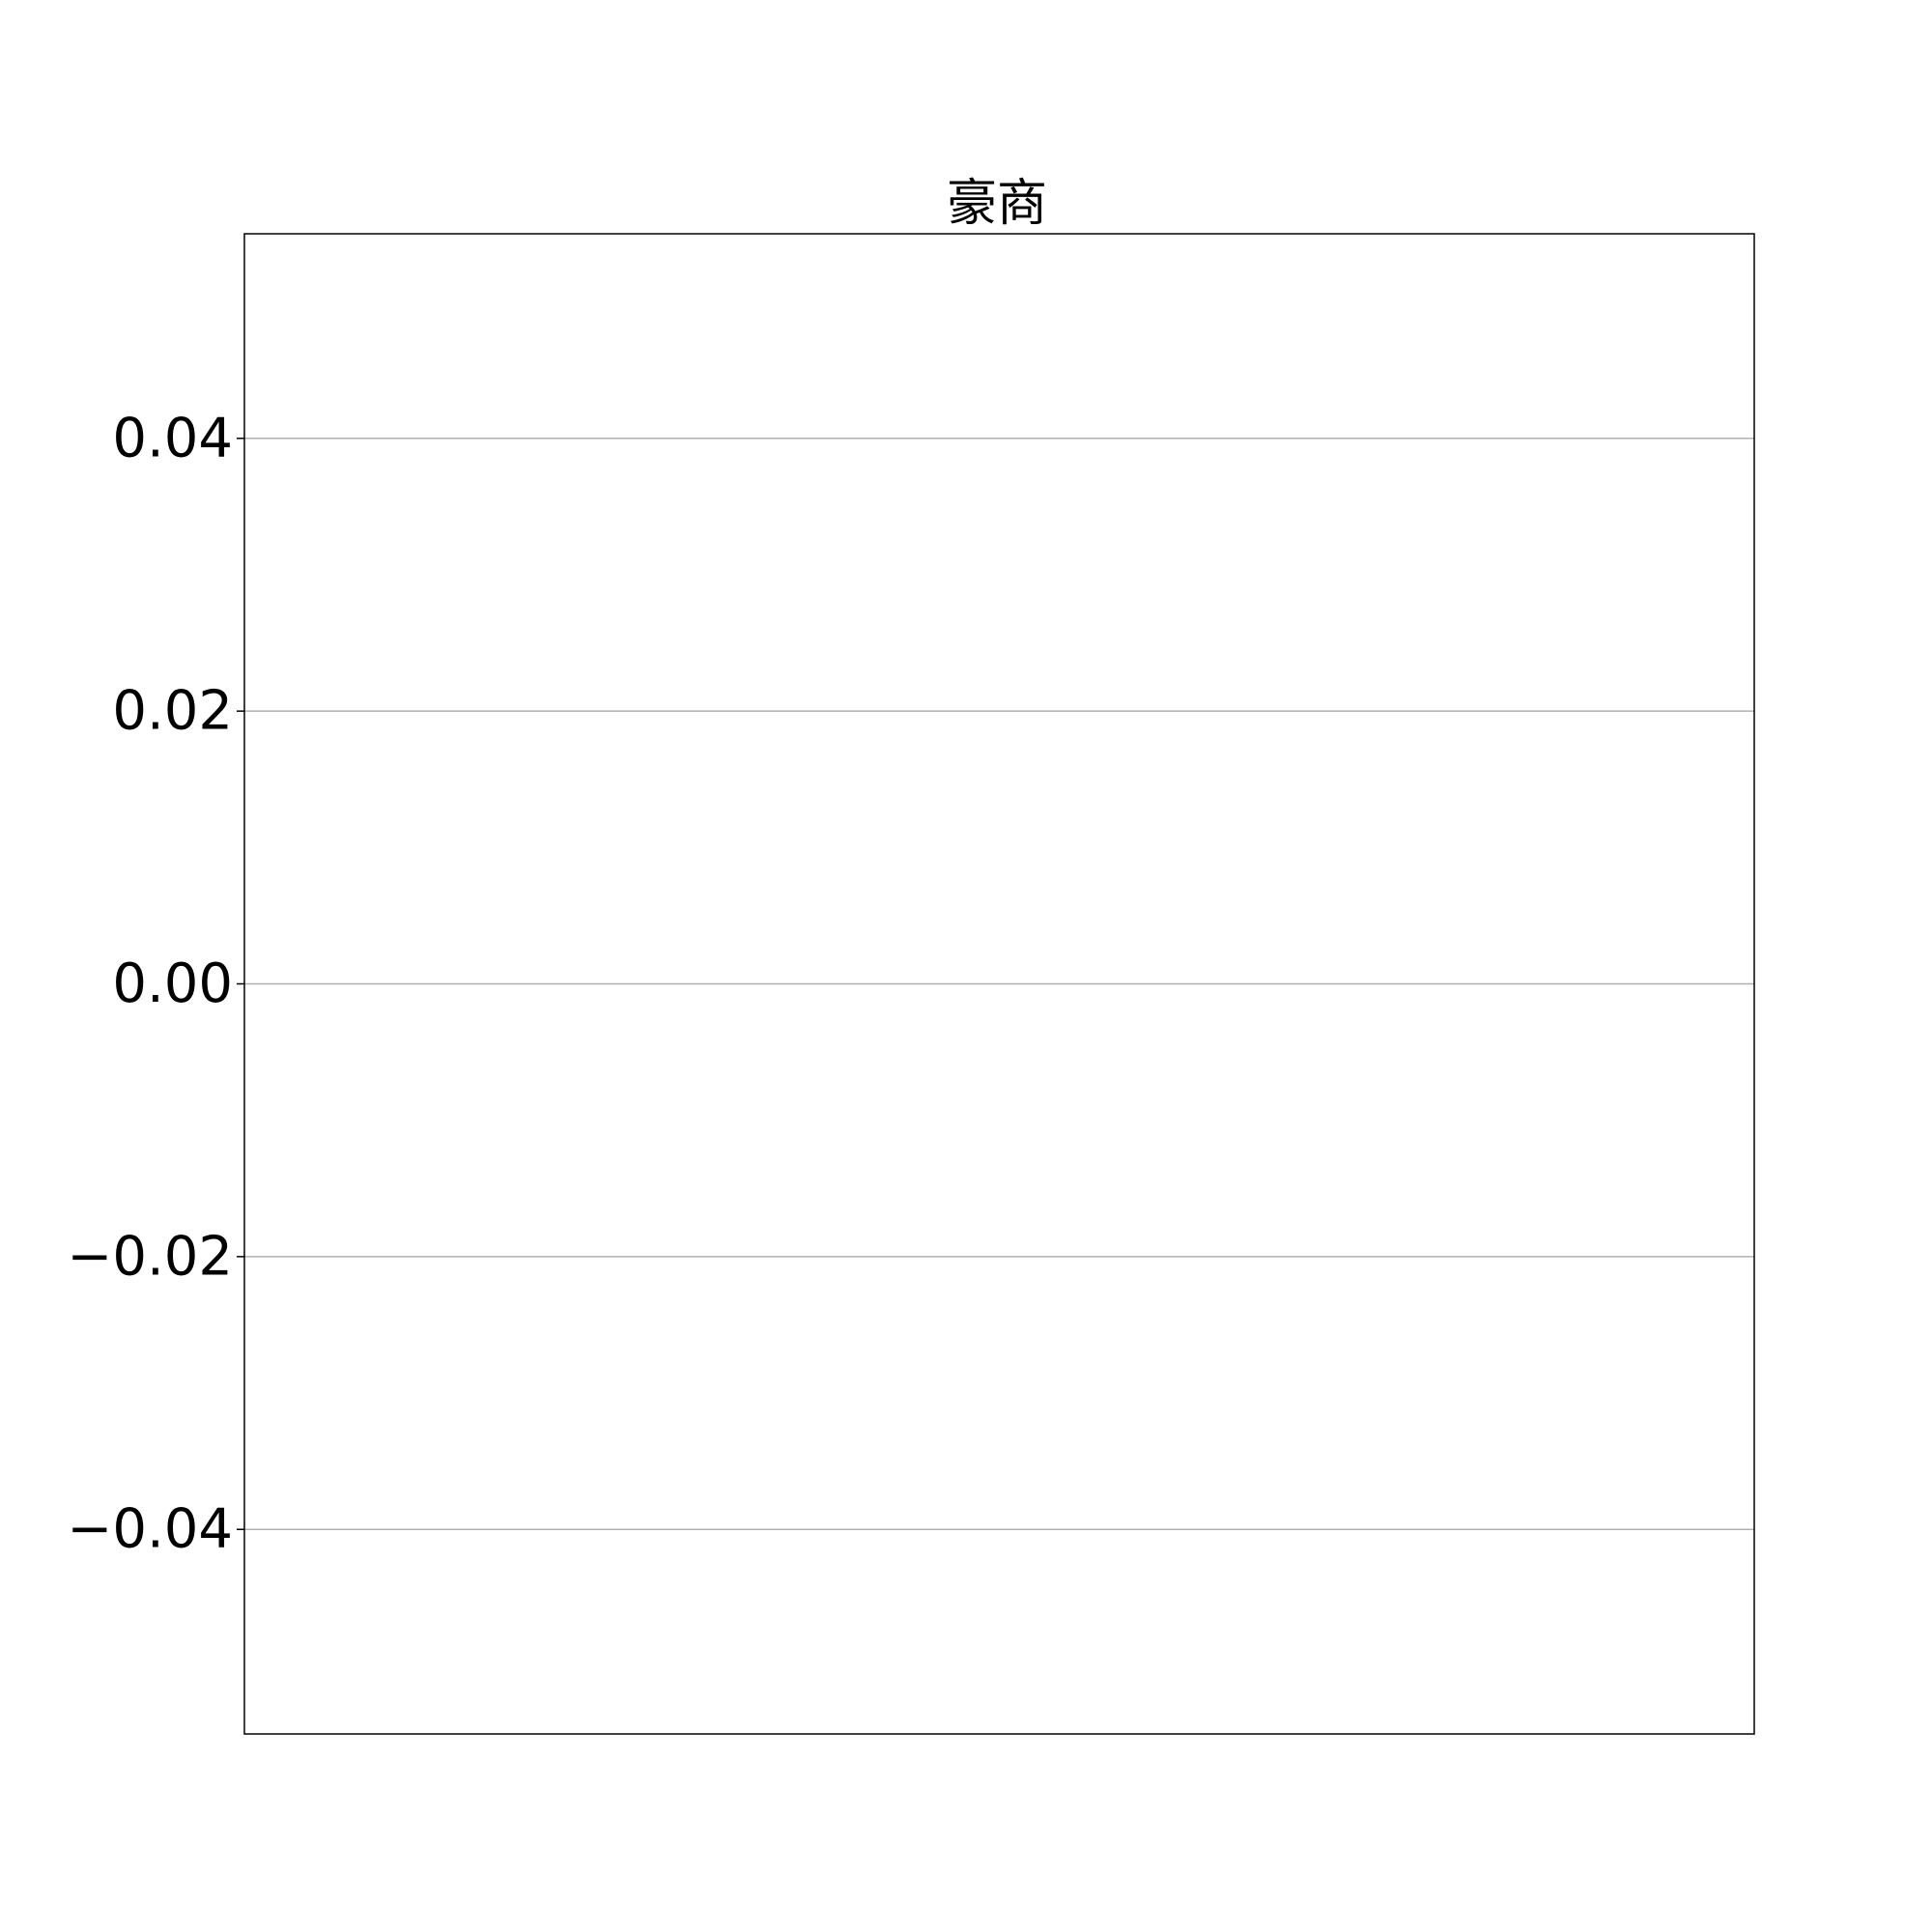  Describe the element at coordinates (172, 983) in the screenshot. I see `y-tick-label: 0.00` at that location.